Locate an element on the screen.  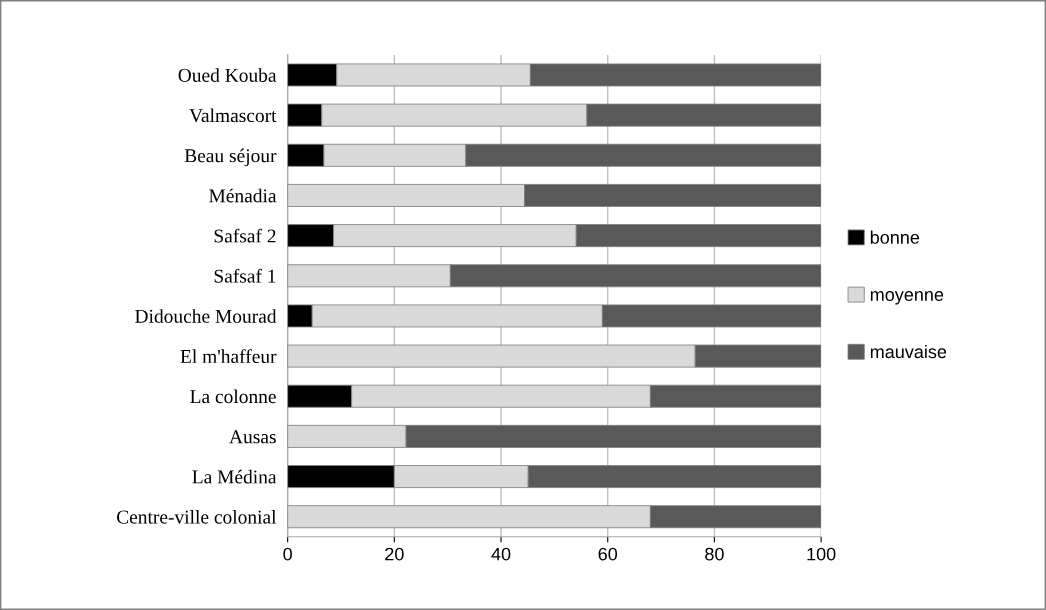
y-tick-label: Safsaf 2 is located at coordinates (245, 235).